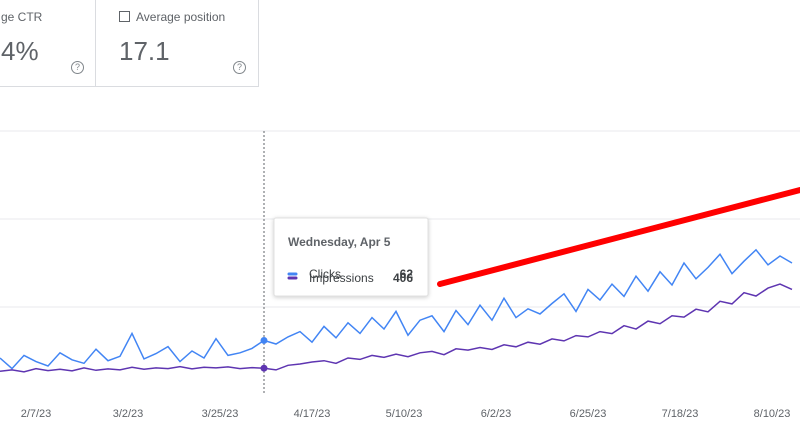 This screenshot has height=430, width=800. I want to click on tooltip-box, so click(351, 257).